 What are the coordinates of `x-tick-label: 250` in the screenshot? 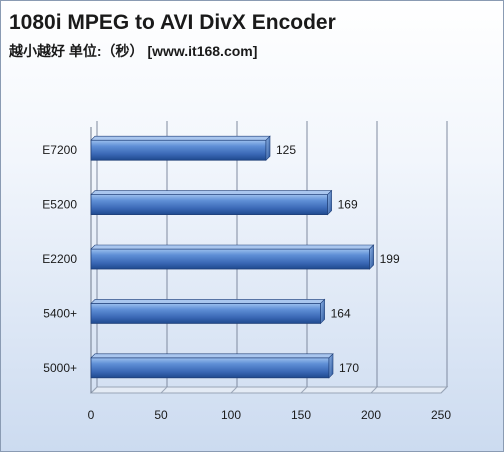 It's located at (441, 415).